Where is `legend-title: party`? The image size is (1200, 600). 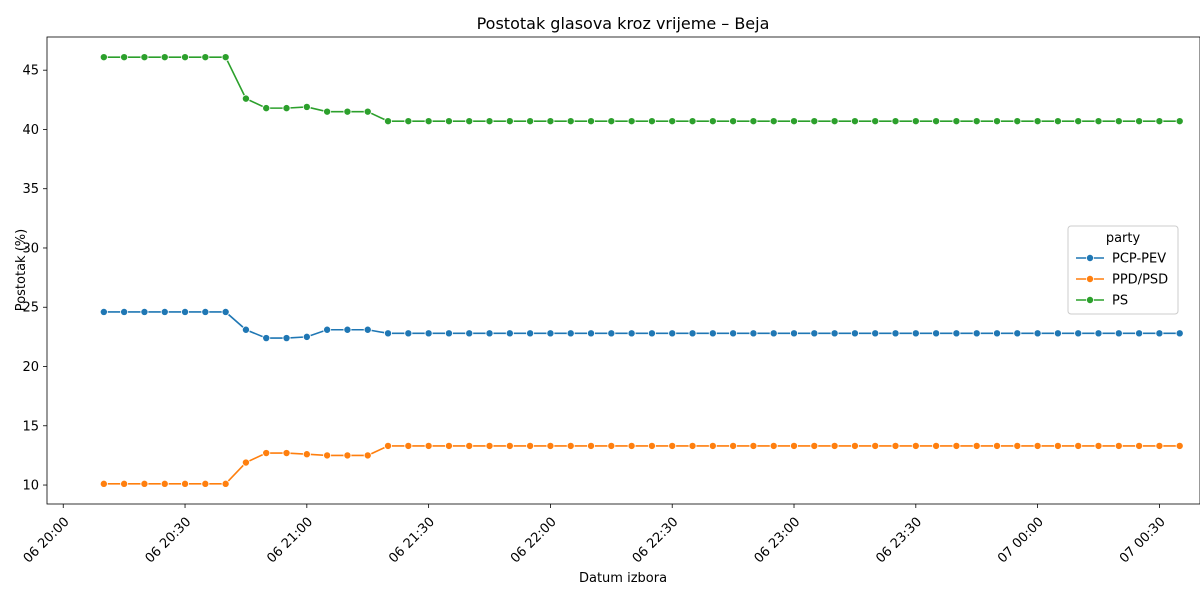
legend-title: party is located at coordinates (1123, 238).